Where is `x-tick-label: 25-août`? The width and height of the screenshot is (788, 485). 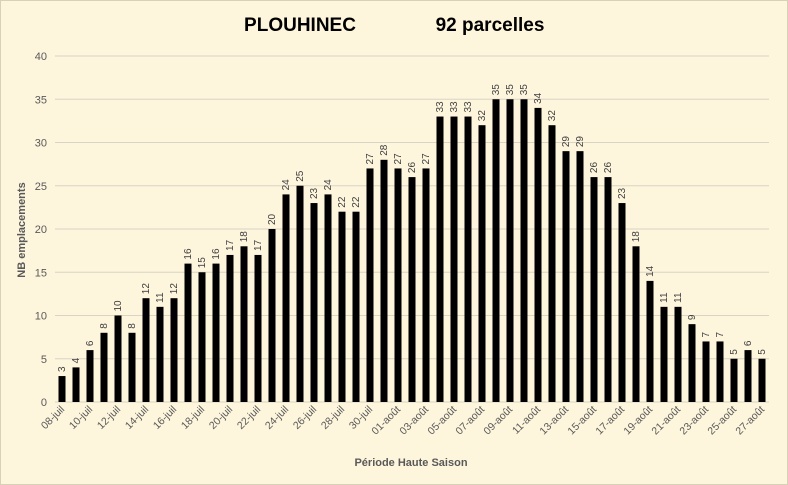
x-tick-label: 25-août is located at coordinates (722, 421).